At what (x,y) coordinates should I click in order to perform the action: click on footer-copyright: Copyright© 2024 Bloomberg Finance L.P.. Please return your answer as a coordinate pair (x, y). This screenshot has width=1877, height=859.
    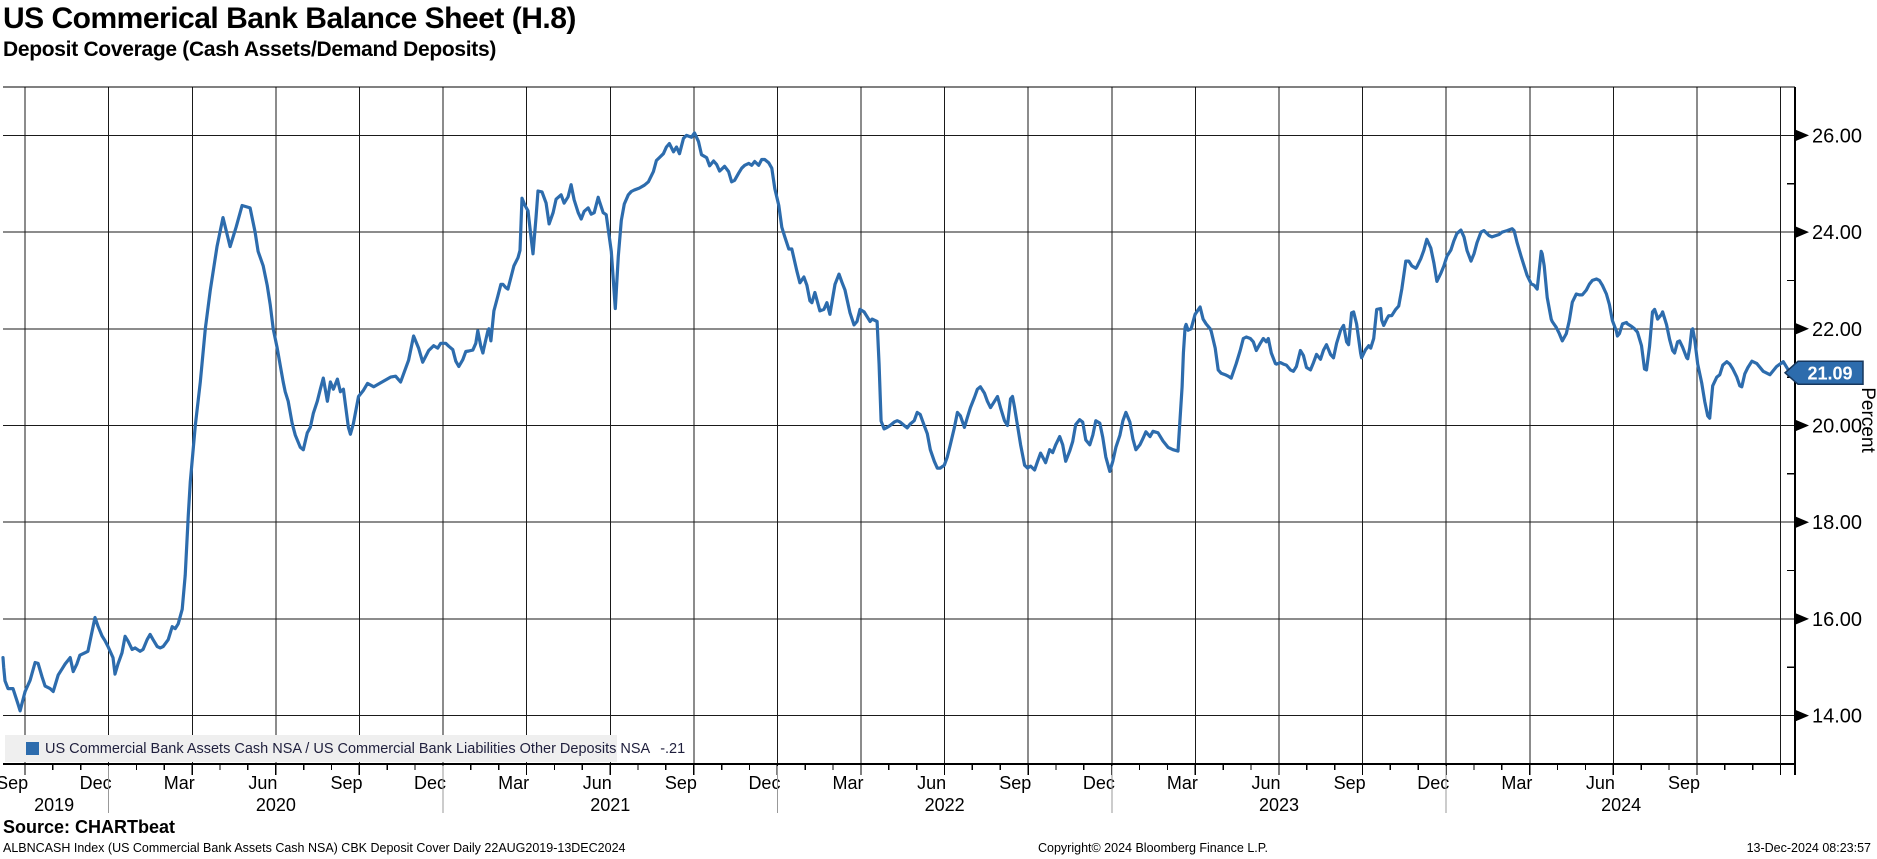
    Looking at the image, I should click on (1153, 848).